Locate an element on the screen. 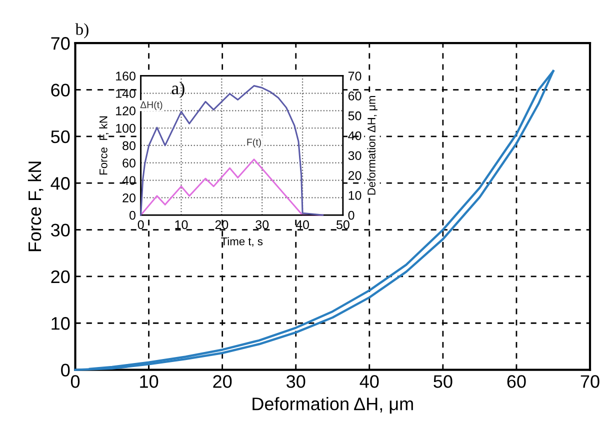 This screenshot has height=431, width=607. y2-tick-label: 50 is located at coordinates (355, 115).